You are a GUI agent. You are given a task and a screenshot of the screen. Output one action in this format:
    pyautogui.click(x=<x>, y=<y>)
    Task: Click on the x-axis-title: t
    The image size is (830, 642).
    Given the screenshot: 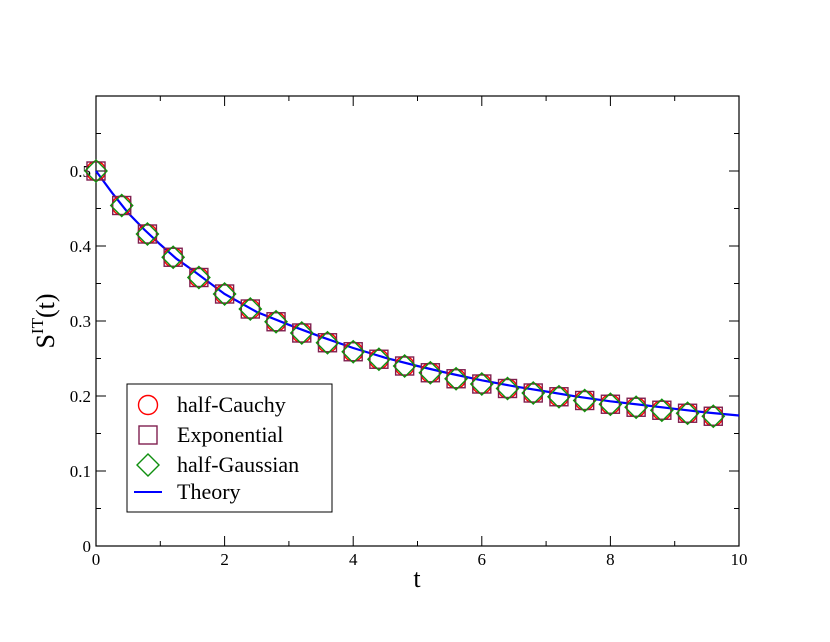 What is the action you would take?
    pyautogui.click(x=417, y=578)
    